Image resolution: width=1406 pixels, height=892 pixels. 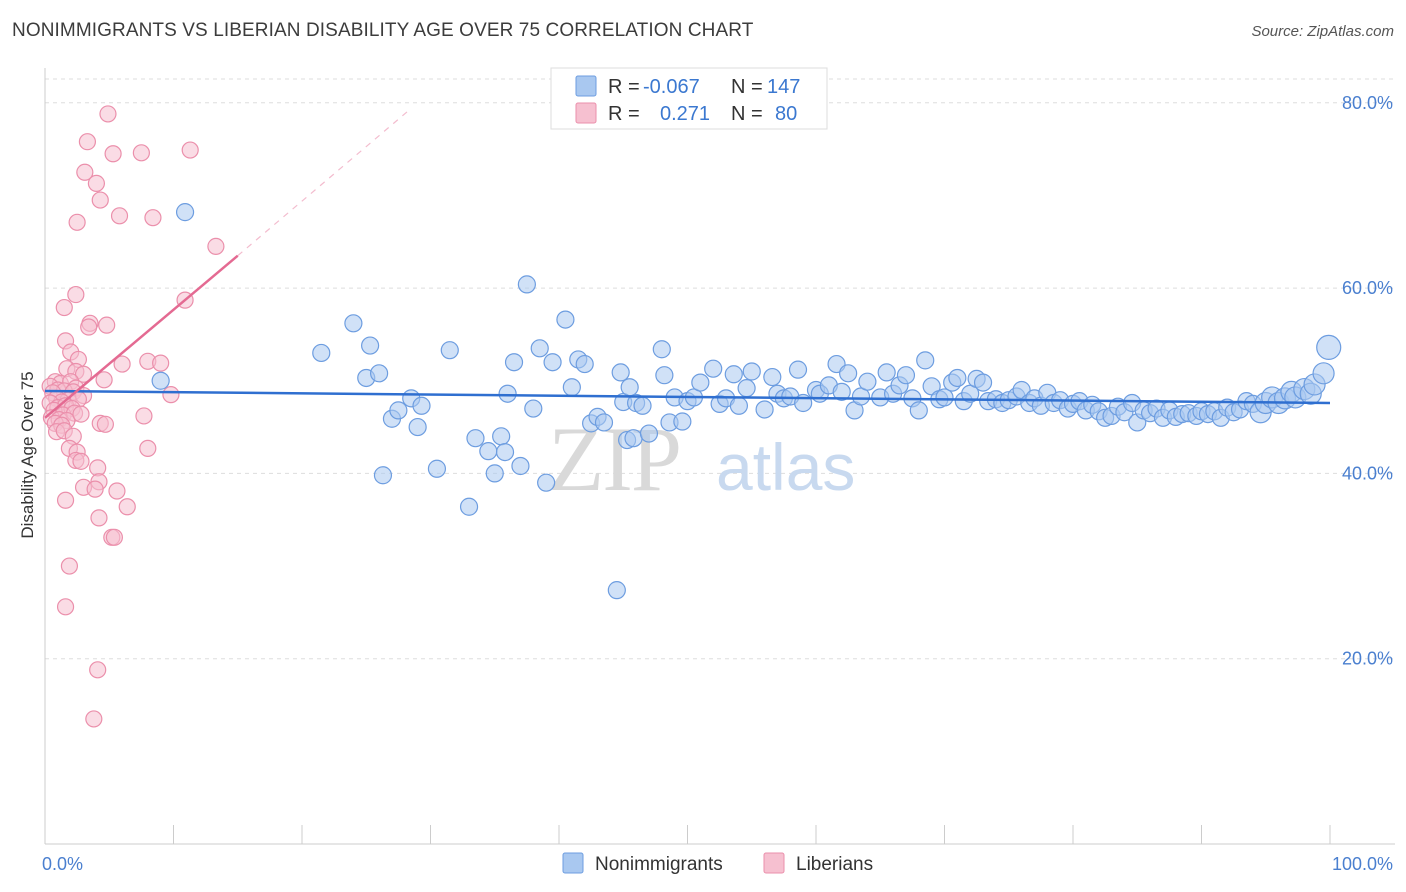 What do you see at coordinates (747, 87) in the screenshot?
I see `legend-n-label-1: N =` at bounding box center [747, 87].